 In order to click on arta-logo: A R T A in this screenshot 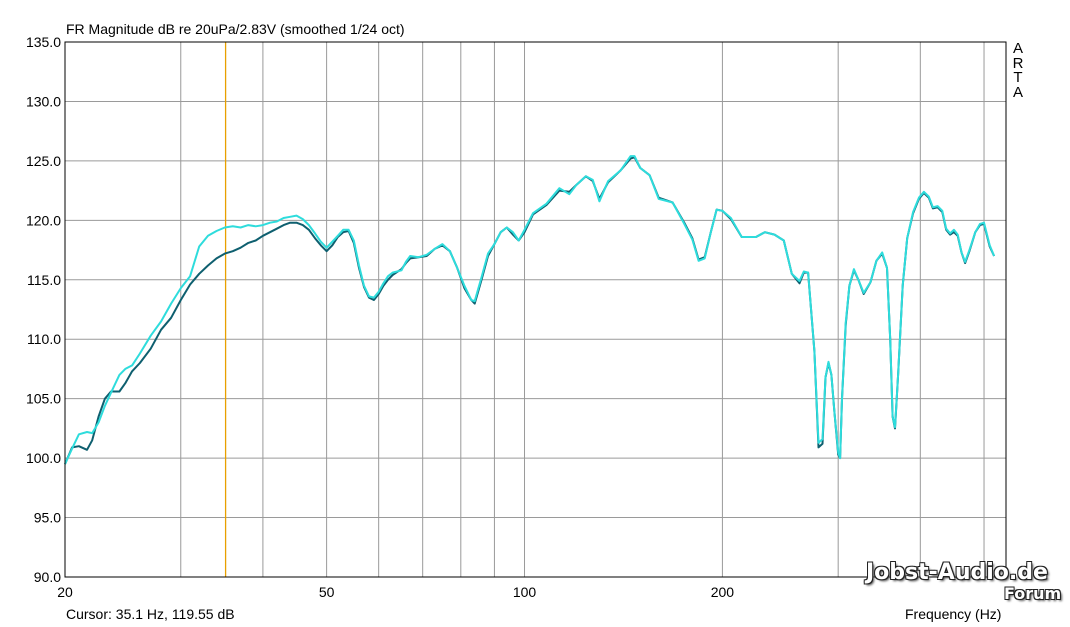, I will do `click(1018, 70)`.